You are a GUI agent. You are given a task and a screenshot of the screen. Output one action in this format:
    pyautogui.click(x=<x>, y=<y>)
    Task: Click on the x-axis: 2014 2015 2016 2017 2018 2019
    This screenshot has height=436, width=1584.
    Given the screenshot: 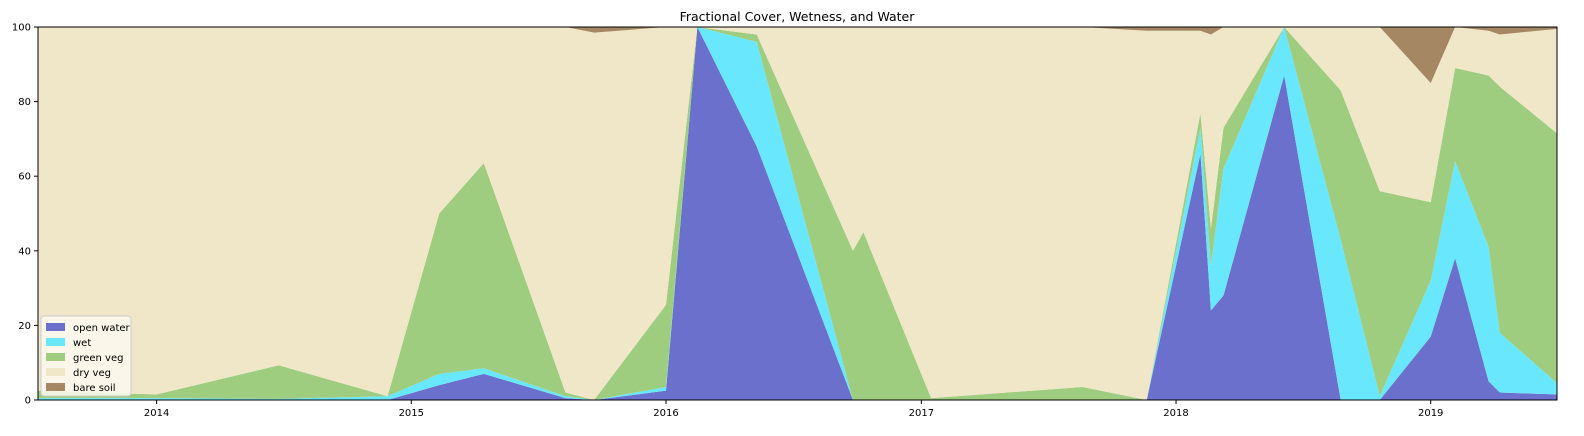 What is the action you would take?
    pyautogui.click(x=793, y=409)
    